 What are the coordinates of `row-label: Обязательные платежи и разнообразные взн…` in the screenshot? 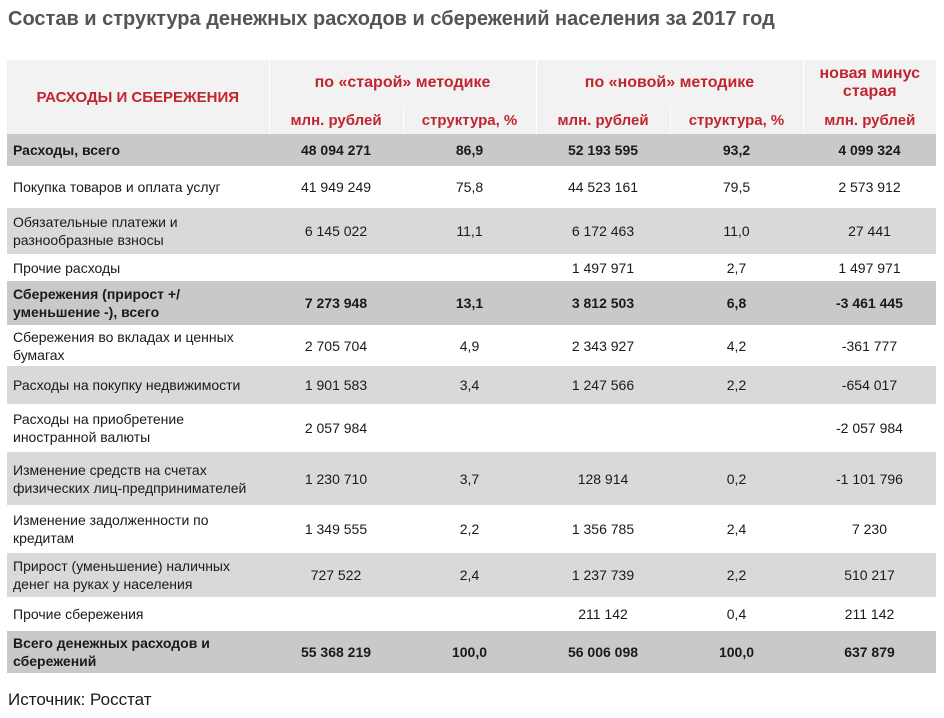 It's located at (138, 231).